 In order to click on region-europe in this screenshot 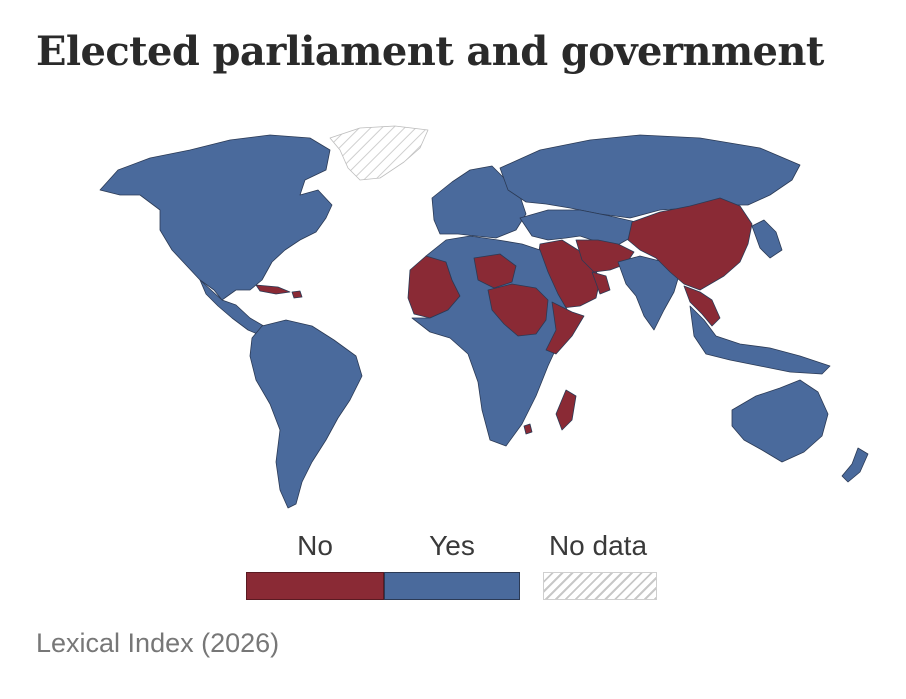, I will do `click(479, 202)`.